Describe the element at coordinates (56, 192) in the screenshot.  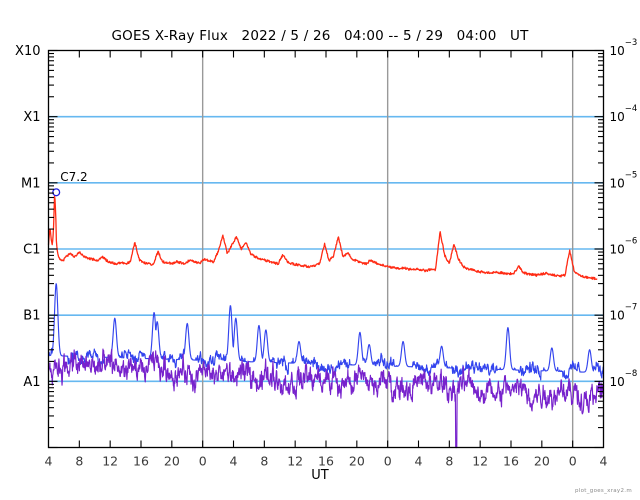
I see `flare-peak-marker` at that location.